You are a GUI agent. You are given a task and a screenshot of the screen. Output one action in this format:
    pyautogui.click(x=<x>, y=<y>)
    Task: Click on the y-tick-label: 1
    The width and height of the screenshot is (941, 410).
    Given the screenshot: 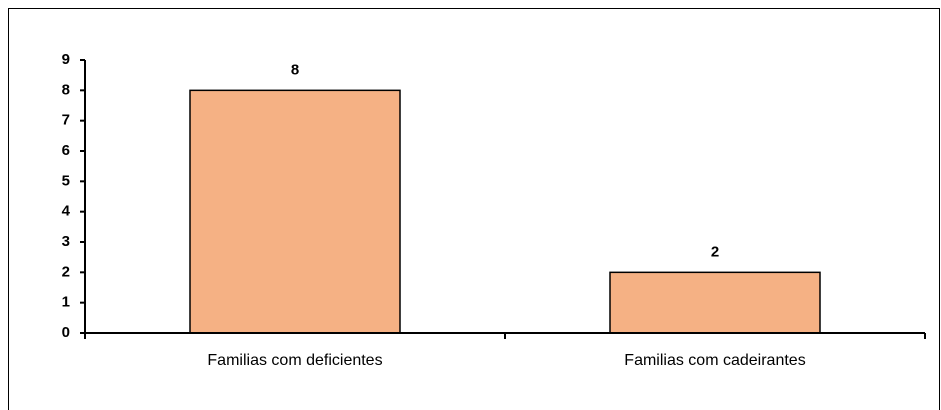 What is the action you would take?
    pyautogui.click(x=66, y=302)
    